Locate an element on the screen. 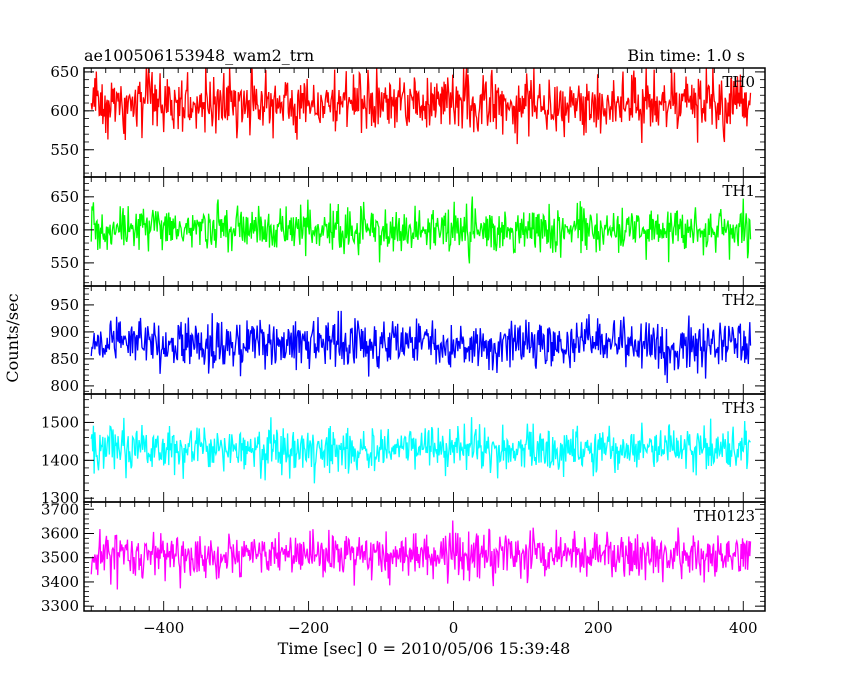 Image resolution: width=850 pixels, height=680 pixels. x-tick-label: 400 is located at coordinates (743, 628).